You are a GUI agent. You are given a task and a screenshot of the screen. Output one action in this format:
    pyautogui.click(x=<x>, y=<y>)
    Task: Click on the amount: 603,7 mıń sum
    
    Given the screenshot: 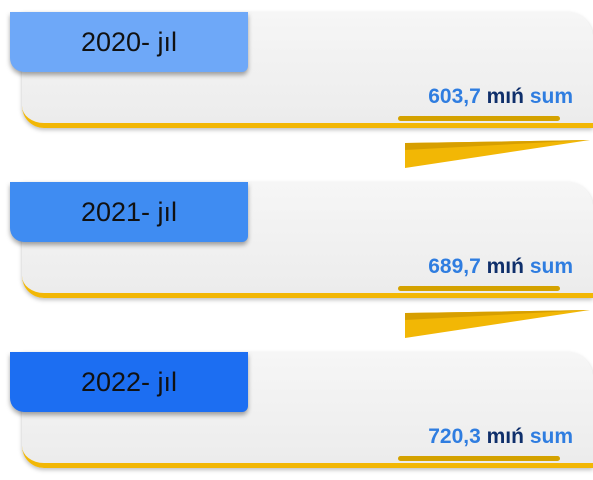 What is the action you would take?
    pyautogui.click(x=500, y=97)
    